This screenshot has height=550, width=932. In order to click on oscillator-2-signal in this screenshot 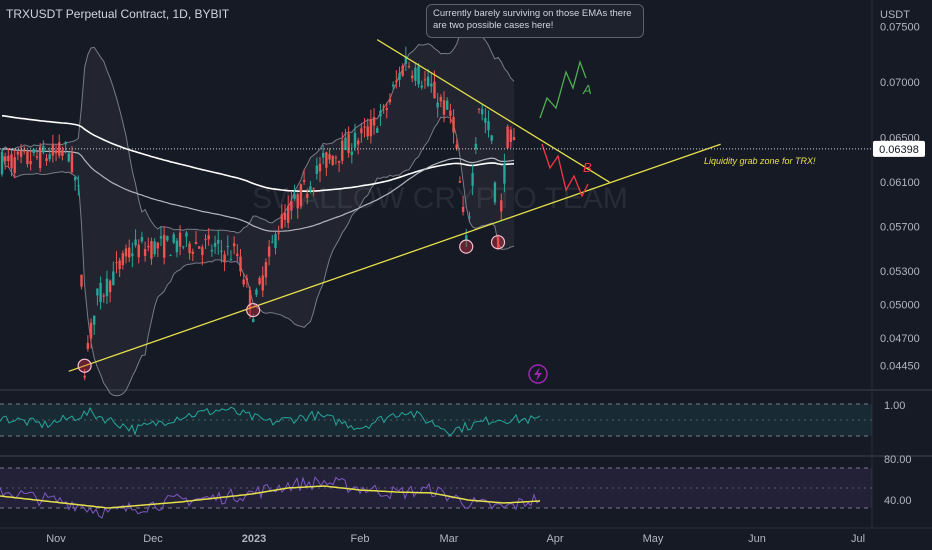, I will do `click(270, 497)`.